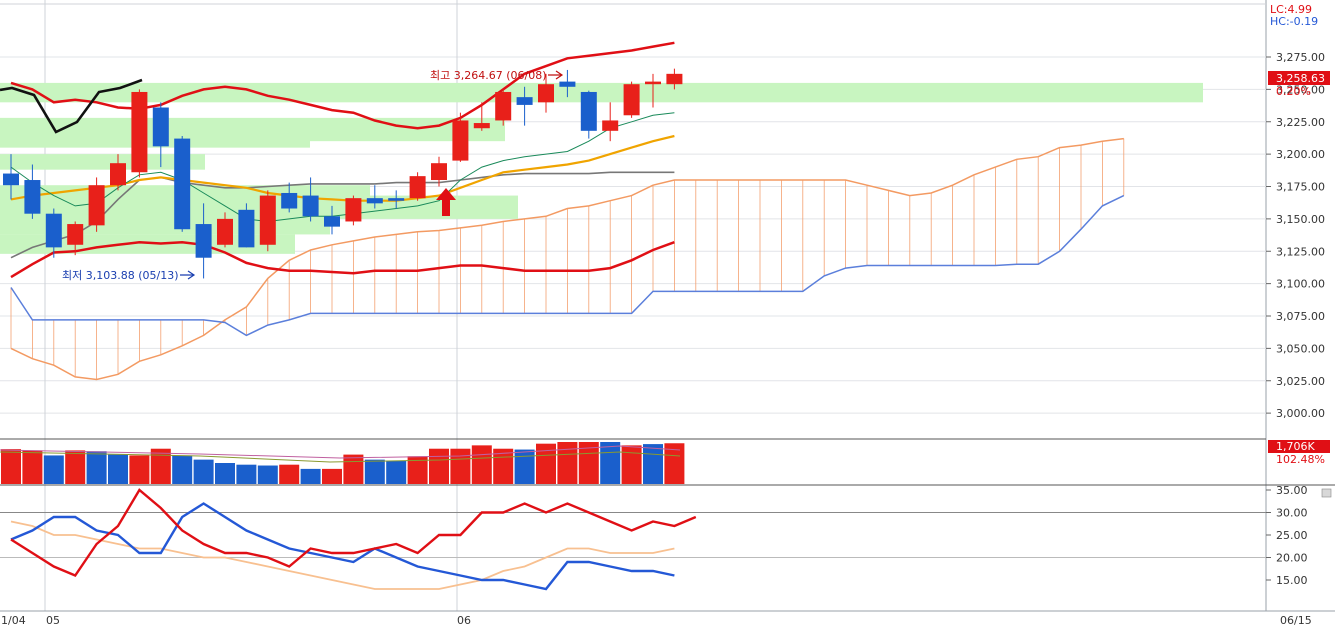 The width and height of the screenshot is (1335, 633). I want to click on price-tick-label: 3,025.00, so click(1300, 381).